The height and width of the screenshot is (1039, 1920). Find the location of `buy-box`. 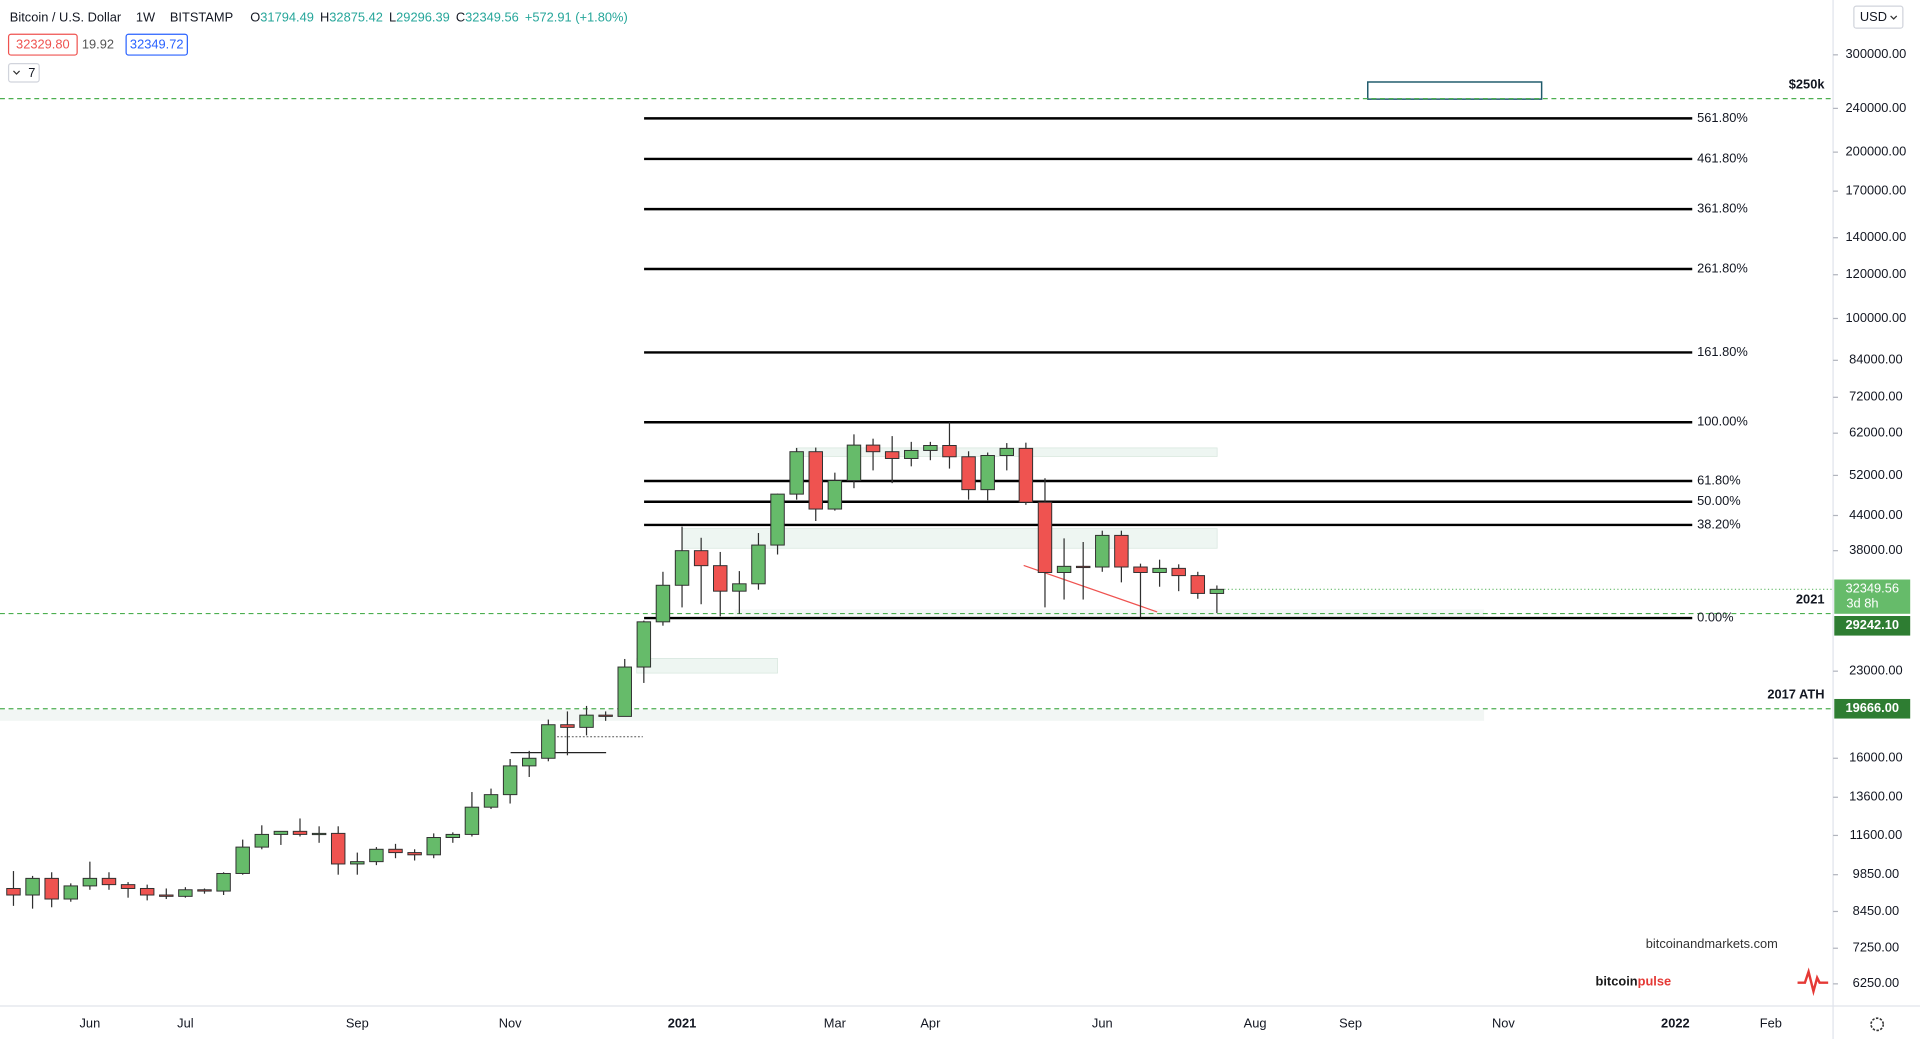

buy-box is located at coordinates (156, 44).